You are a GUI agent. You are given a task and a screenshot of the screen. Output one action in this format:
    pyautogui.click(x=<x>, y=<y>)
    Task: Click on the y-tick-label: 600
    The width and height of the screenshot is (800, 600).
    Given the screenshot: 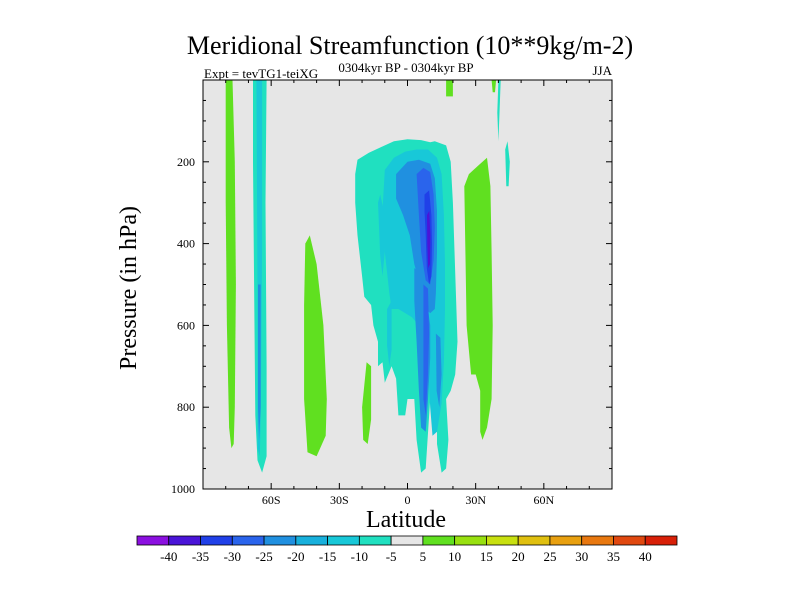 What is the action you would take?
    pyautogui.click(x=186, y=325)
    